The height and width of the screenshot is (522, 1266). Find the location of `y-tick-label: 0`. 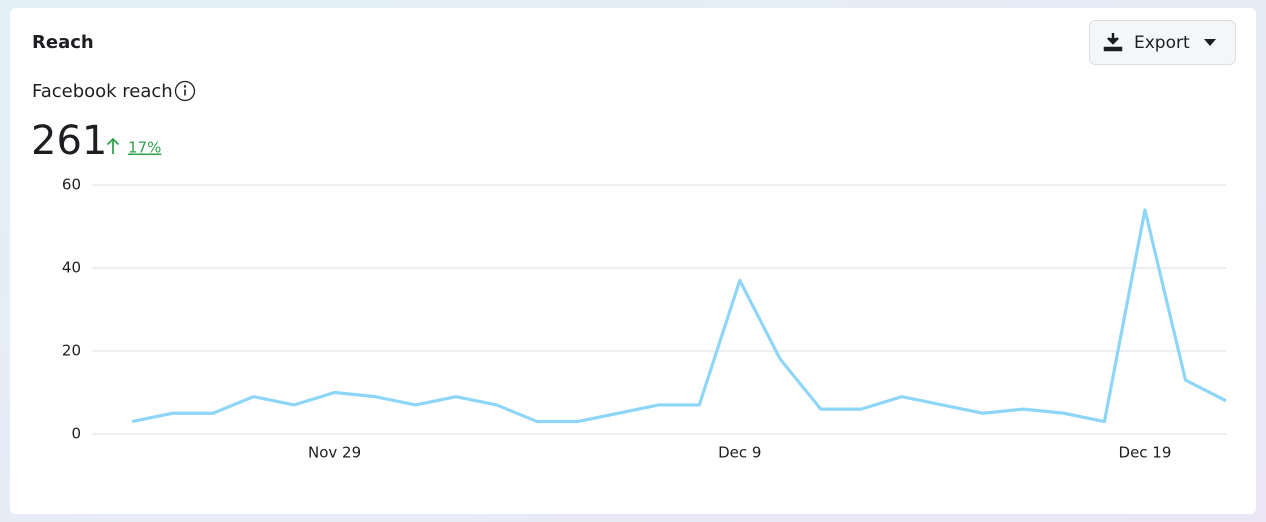

y-tick-label: 0 is located at coordinates (76, 434).